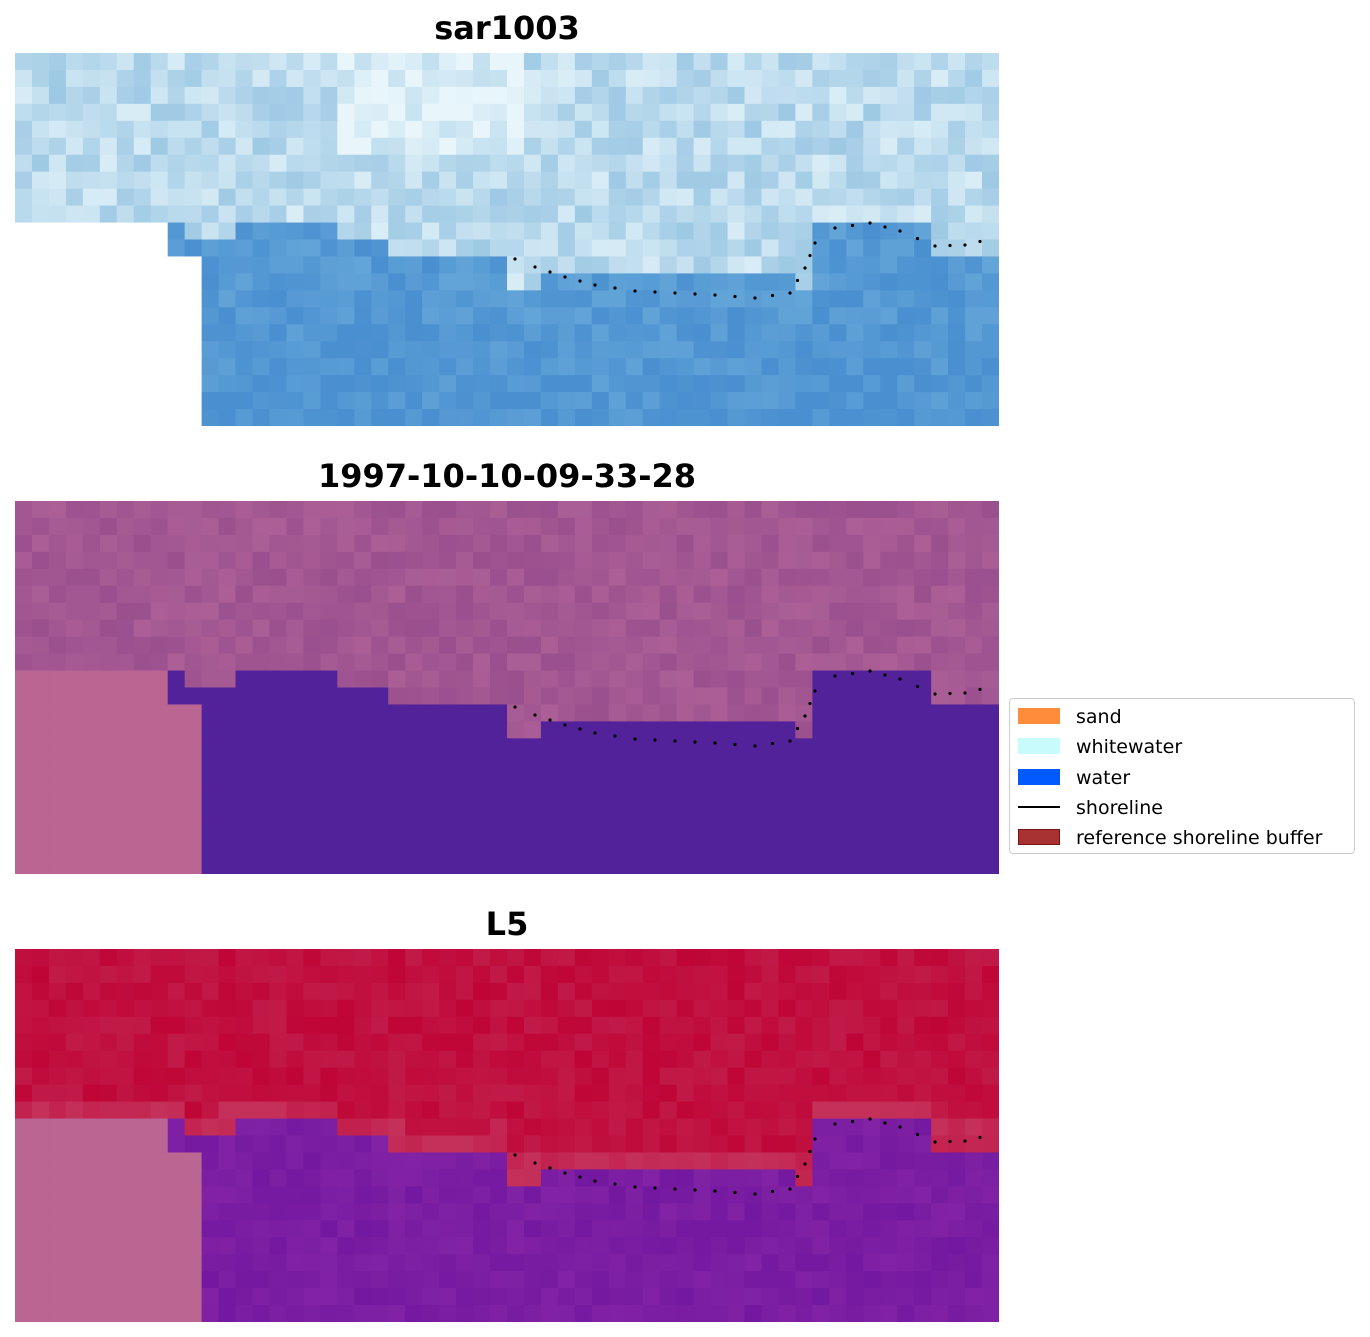 Image resolution: width=1370 pixels, height=1337 pixels. I want to click on panel-title-l5: L5, so click(507, 924).